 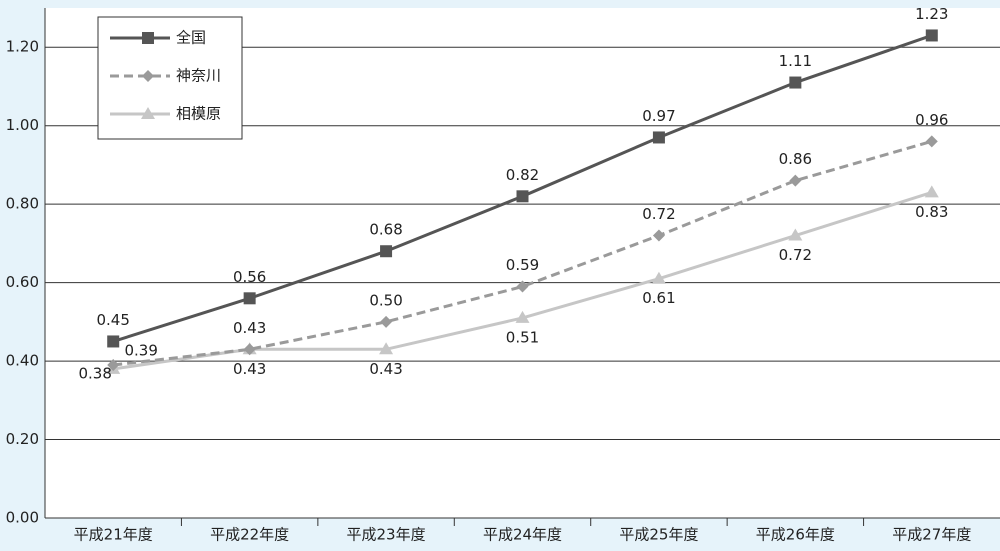 What do you see at coordinates (931, 535) in the screenshot?
I see `x-tick-label: 平成27年度` at bounding box center [931, 535].